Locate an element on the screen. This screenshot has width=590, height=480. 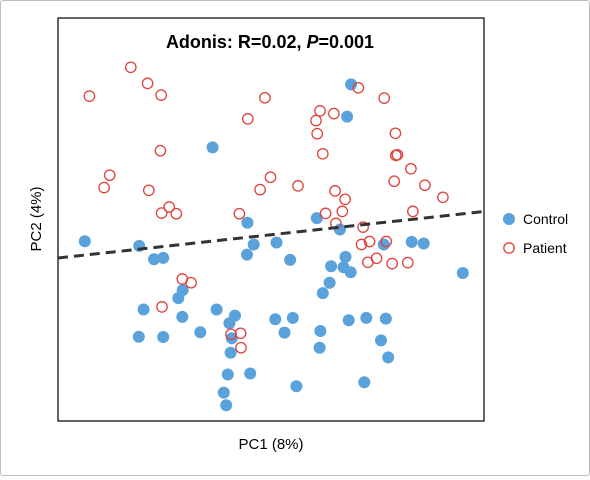
chart-title-p: P is located at coordinates (312, 42).